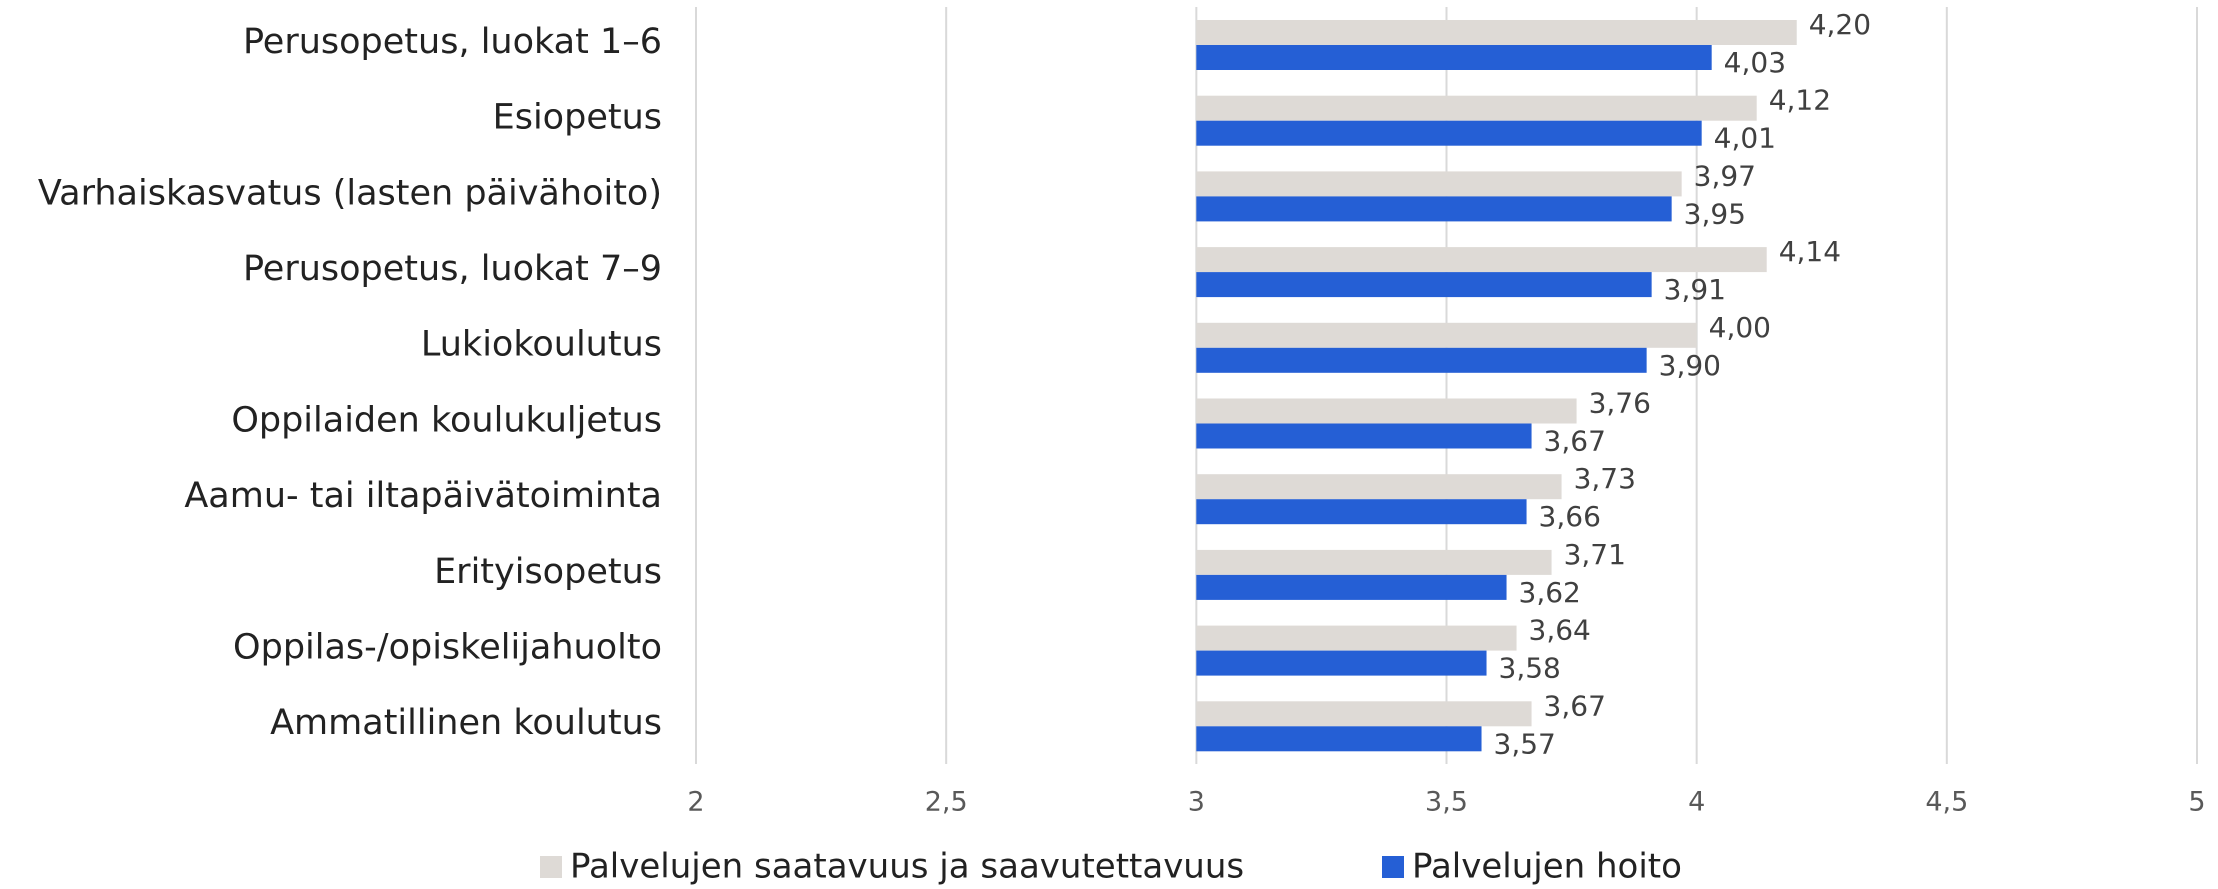 Image resolution: width=2218 pixels, height=889 pixels. What do you see at coordinates (466, 723) in the screenshot?
I see `category-label: Ammatillinen koulutus` at bounding box center [466, 723].